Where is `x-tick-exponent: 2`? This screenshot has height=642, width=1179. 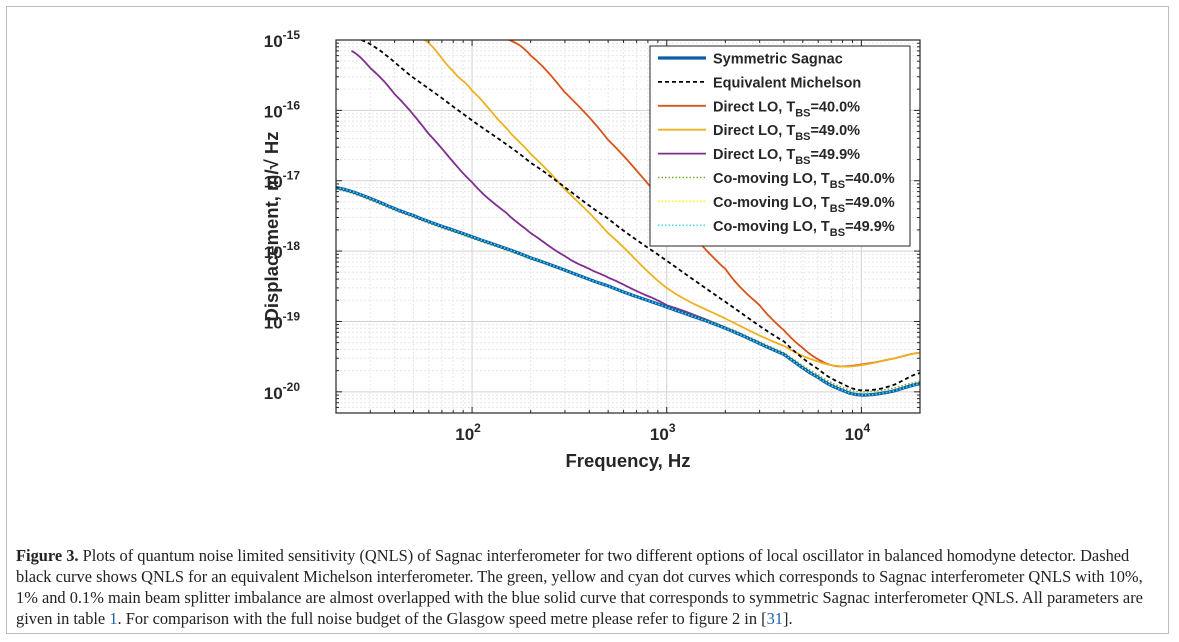 x-tick-exponent: 2 is located at coordinates (477, 428).